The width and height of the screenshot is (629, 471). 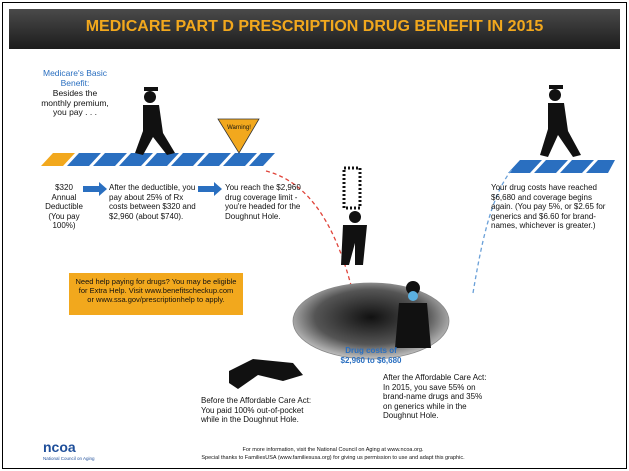 What do you see at coordinates (328, 163) in the screenshot?
I see `steps` at bounding box center [328, 163].